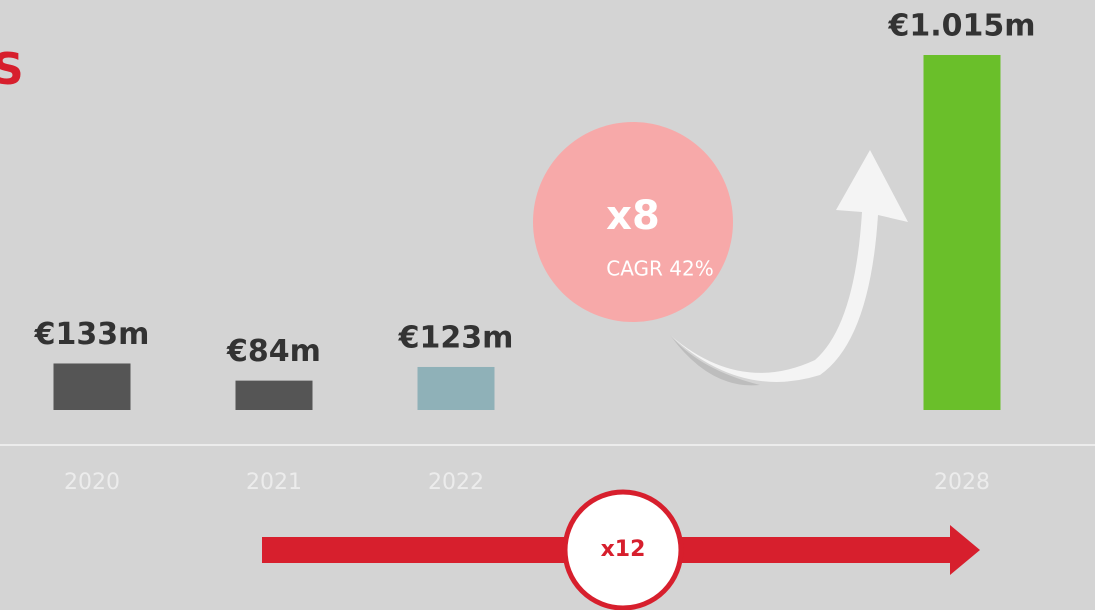 The image size is (1095, 610). What do you see at coordinates (456, 337) in the screenshot?
I see `value-label: €123m` at bounding box center [456, 337].